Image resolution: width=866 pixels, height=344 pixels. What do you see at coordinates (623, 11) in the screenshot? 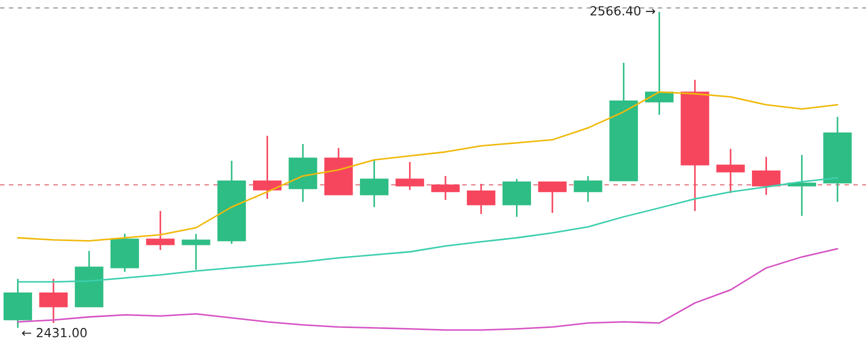
I see `annotation: 2566.40 →` at bounding box center [623, 11].